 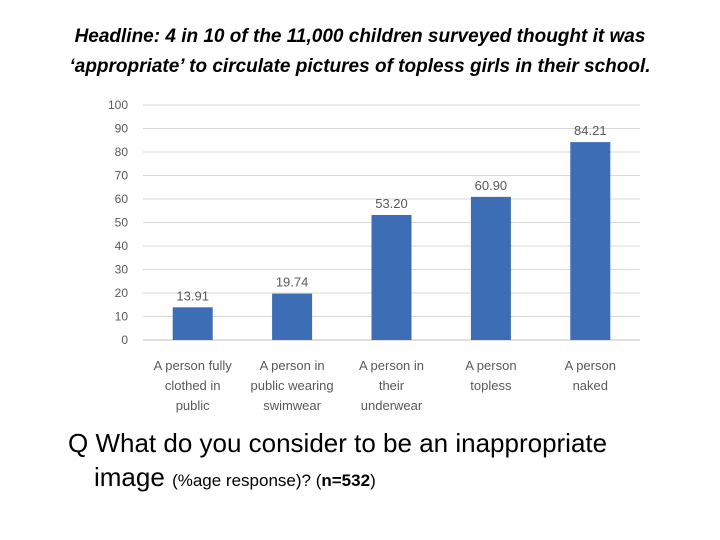 I want to click on y-tick-label: 100, so click(x=118, y=105).